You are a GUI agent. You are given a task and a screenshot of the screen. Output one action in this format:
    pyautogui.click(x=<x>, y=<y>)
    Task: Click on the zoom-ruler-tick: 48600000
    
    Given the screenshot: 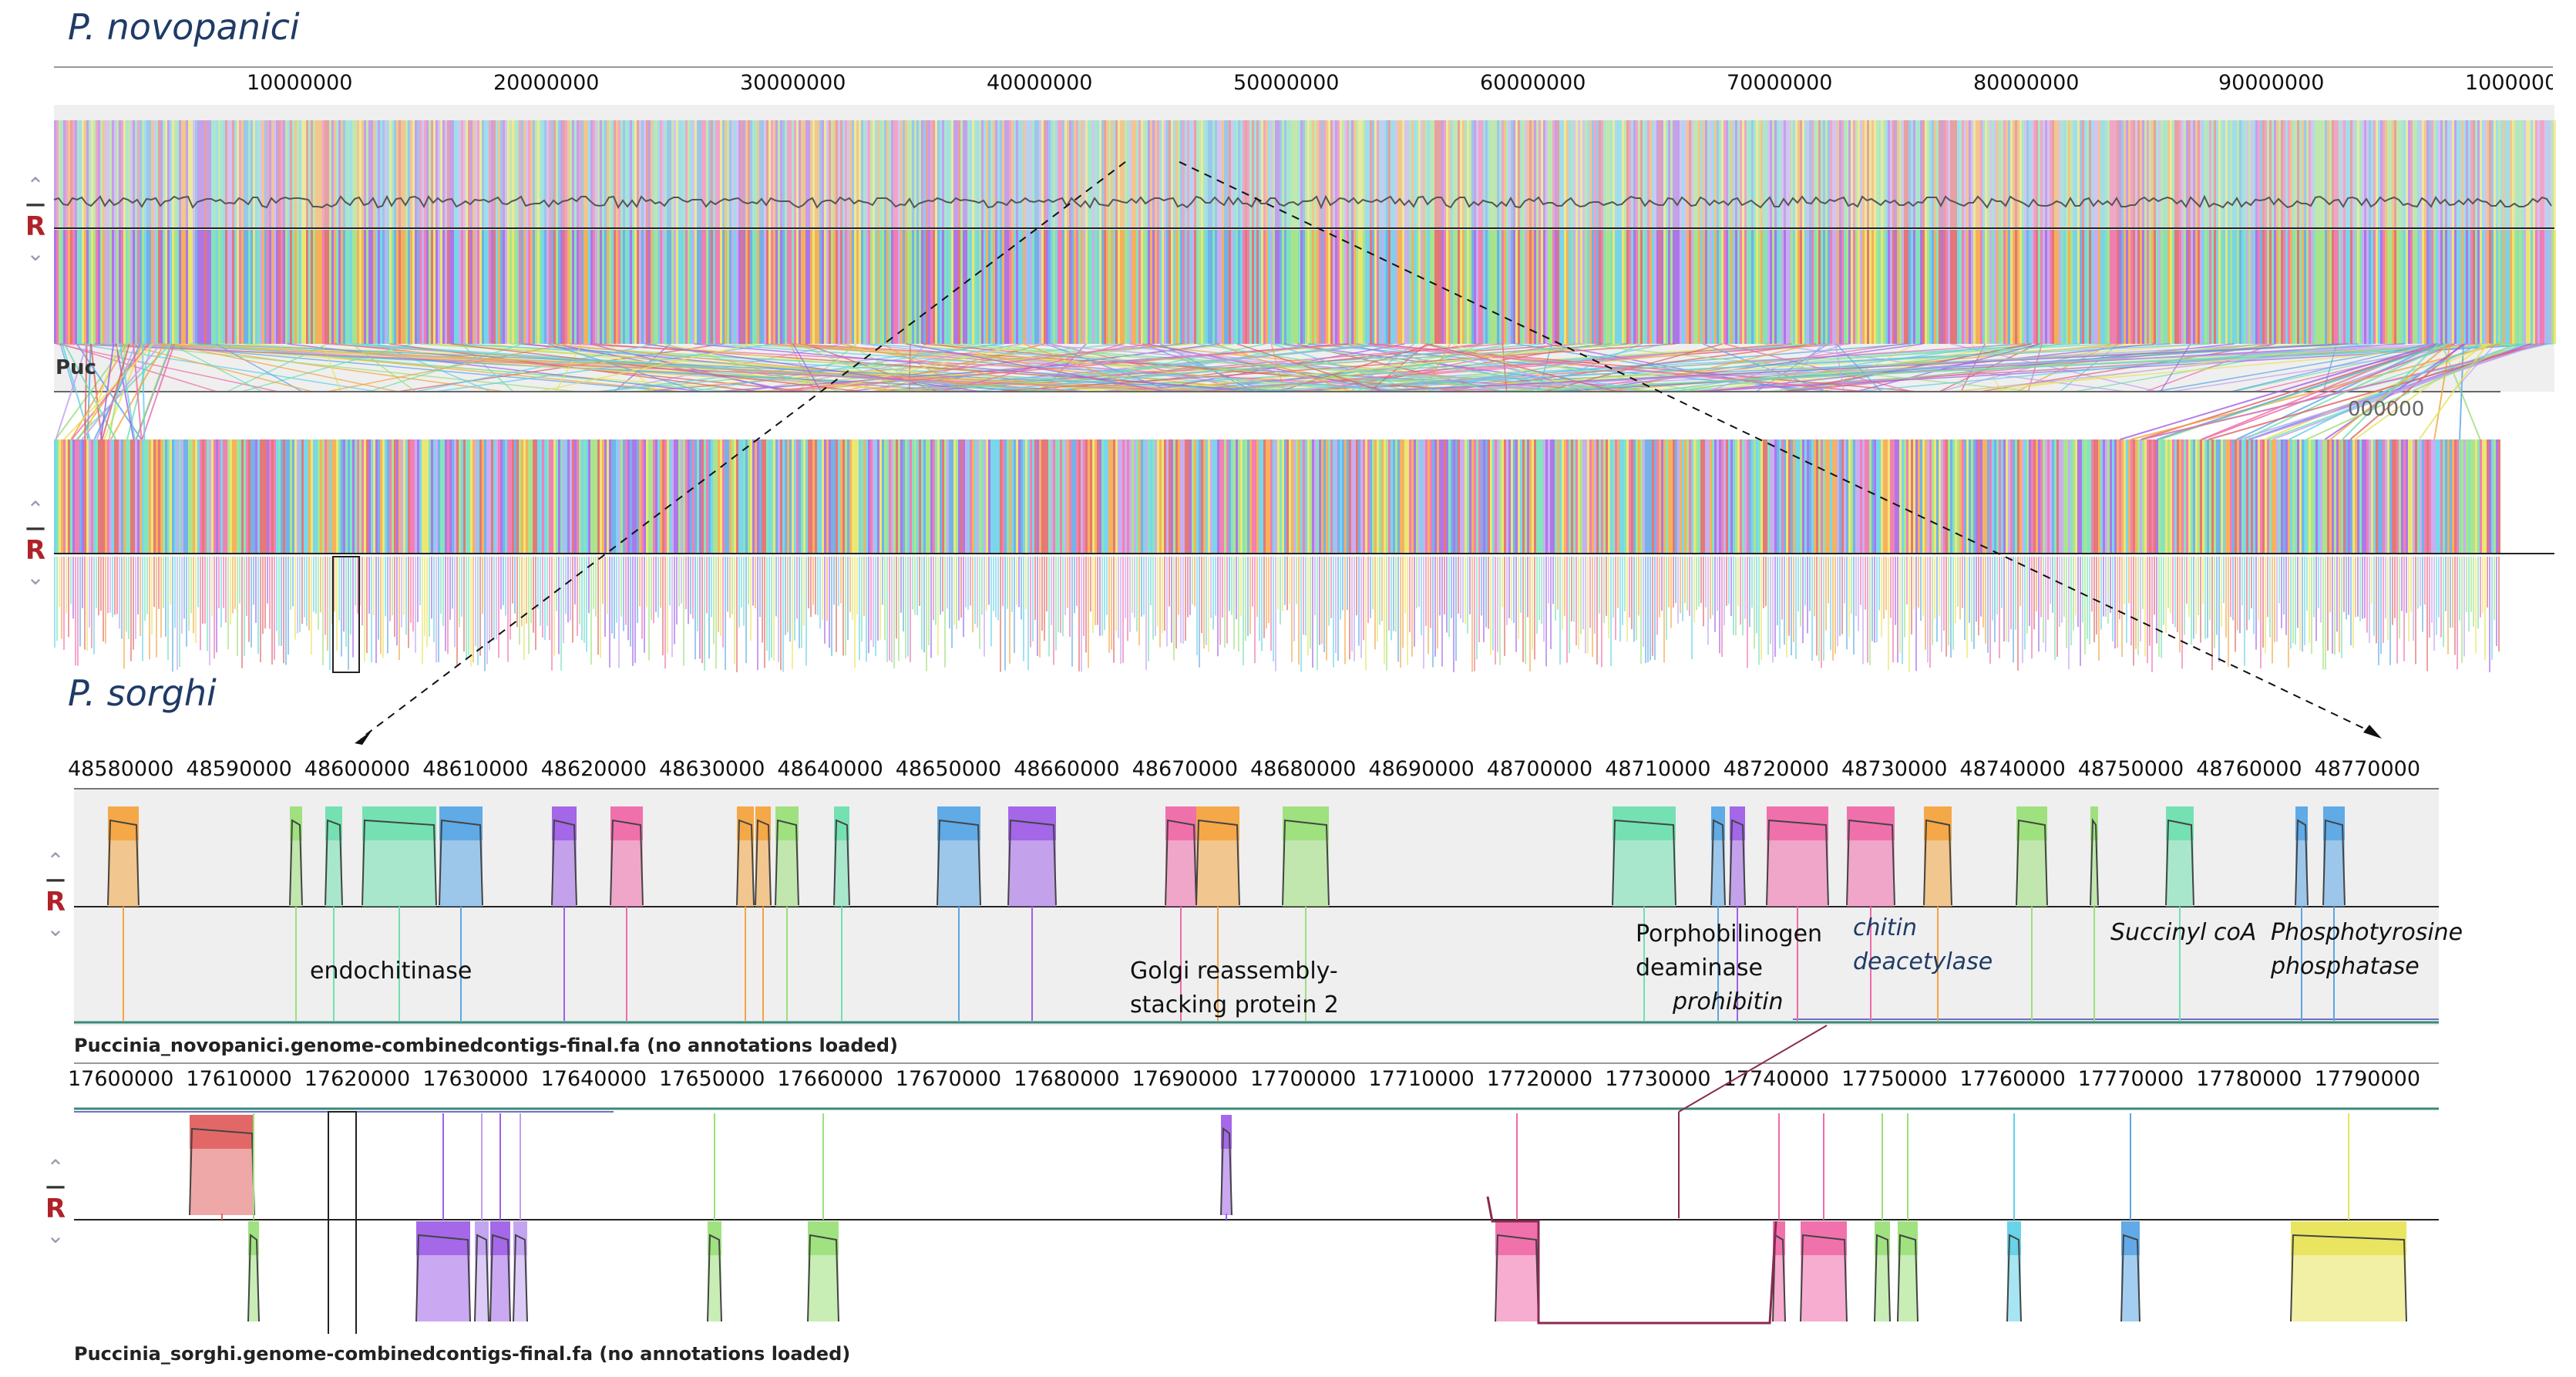 What is the action you would take?
    pyautogui.click(x=357, y=769)
    